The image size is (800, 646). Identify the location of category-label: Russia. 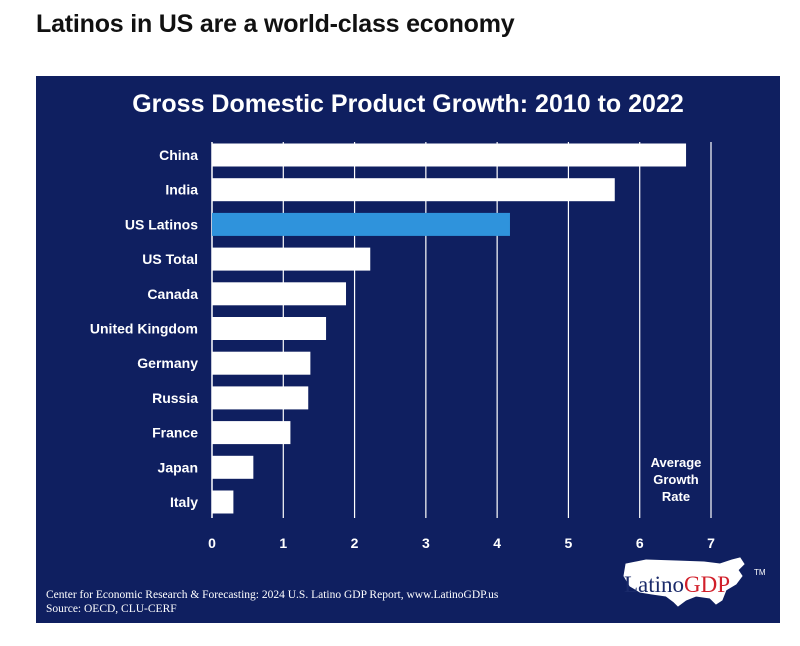
(175, 398).